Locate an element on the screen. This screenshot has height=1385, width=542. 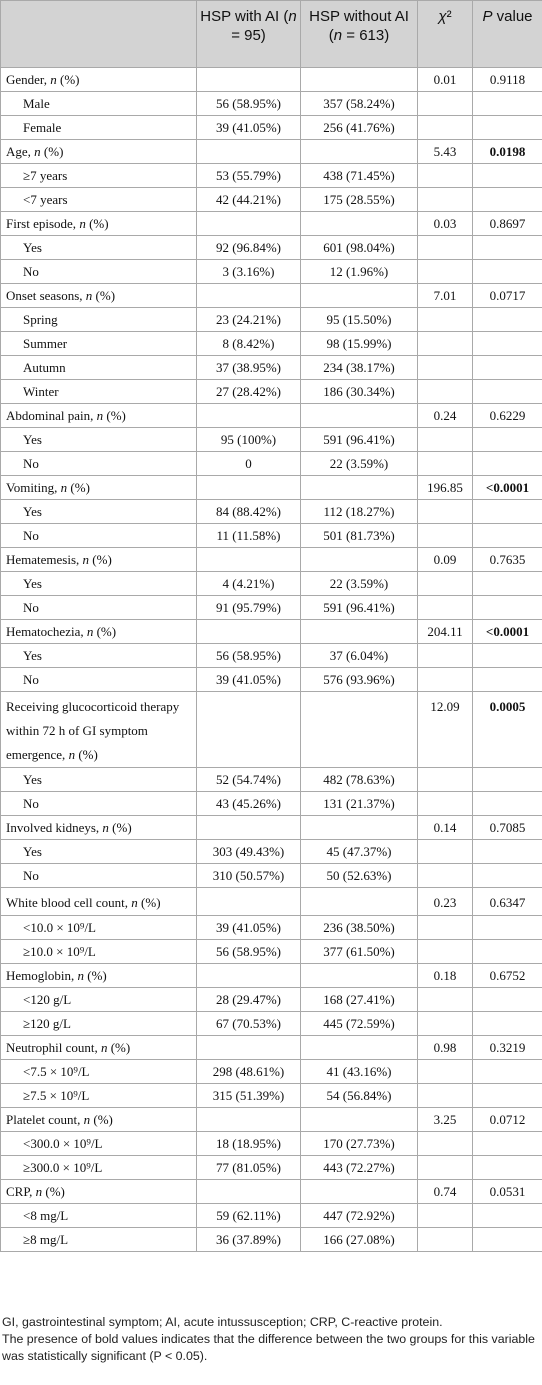
table-row-subcategory: No 43 (45.26%) 131 (21.37%) is located at coordinates (271, 803).